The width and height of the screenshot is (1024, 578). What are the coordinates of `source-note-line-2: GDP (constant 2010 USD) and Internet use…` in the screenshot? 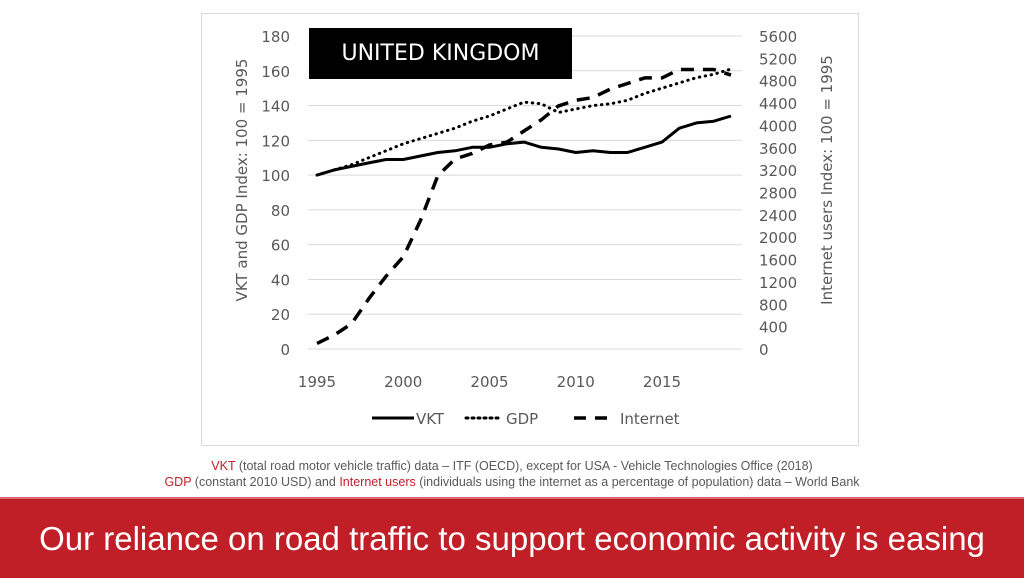 It's located at (512, 482).